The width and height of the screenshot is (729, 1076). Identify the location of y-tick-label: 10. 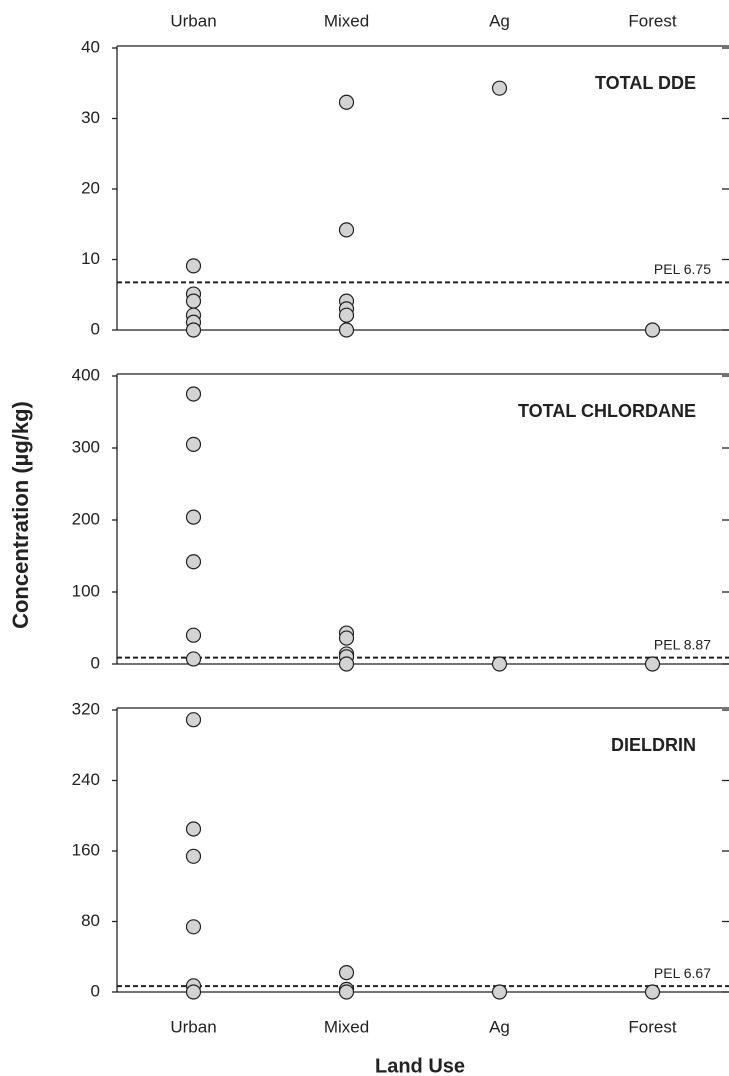
(90, 258).